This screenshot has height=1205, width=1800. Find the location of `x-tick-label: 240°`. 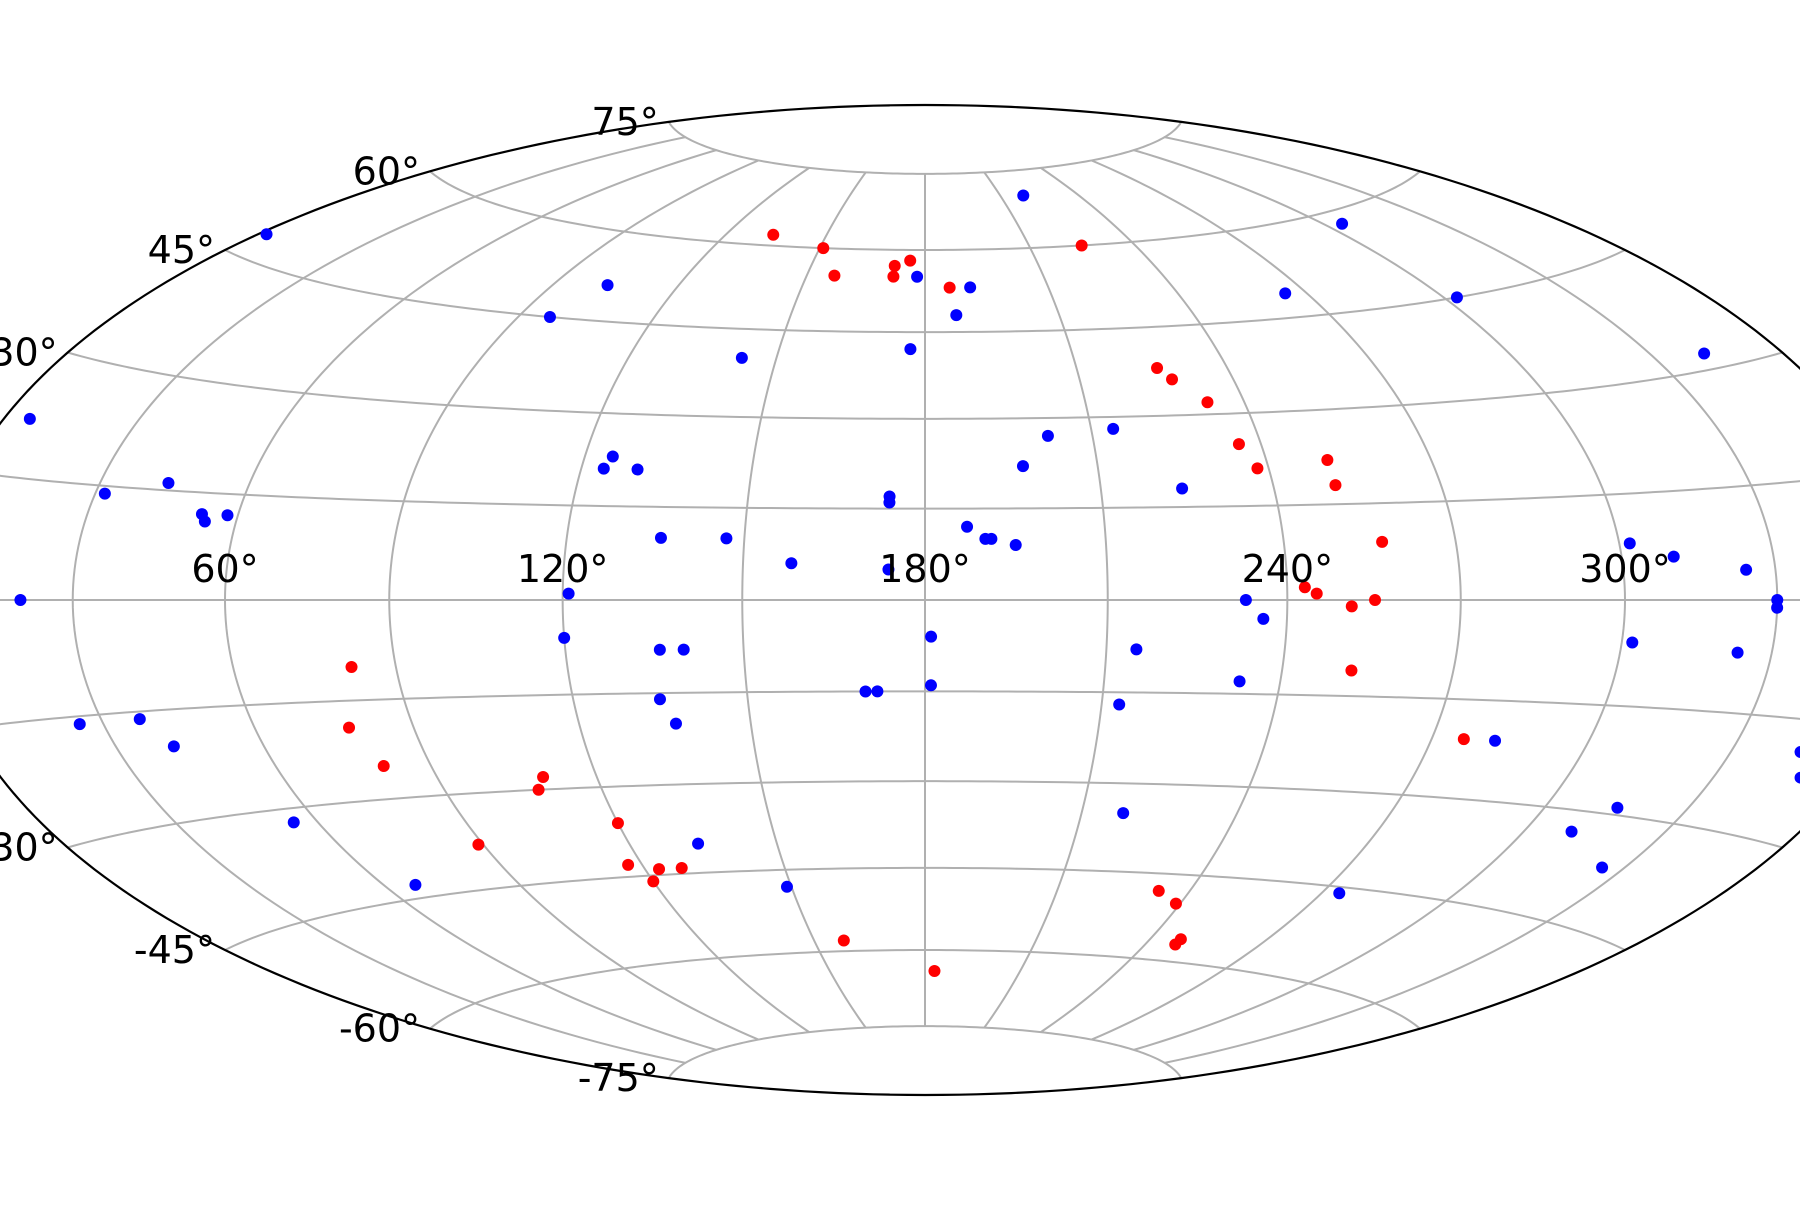

x-tick-label: 240° is located at coordinates (1288, 569).